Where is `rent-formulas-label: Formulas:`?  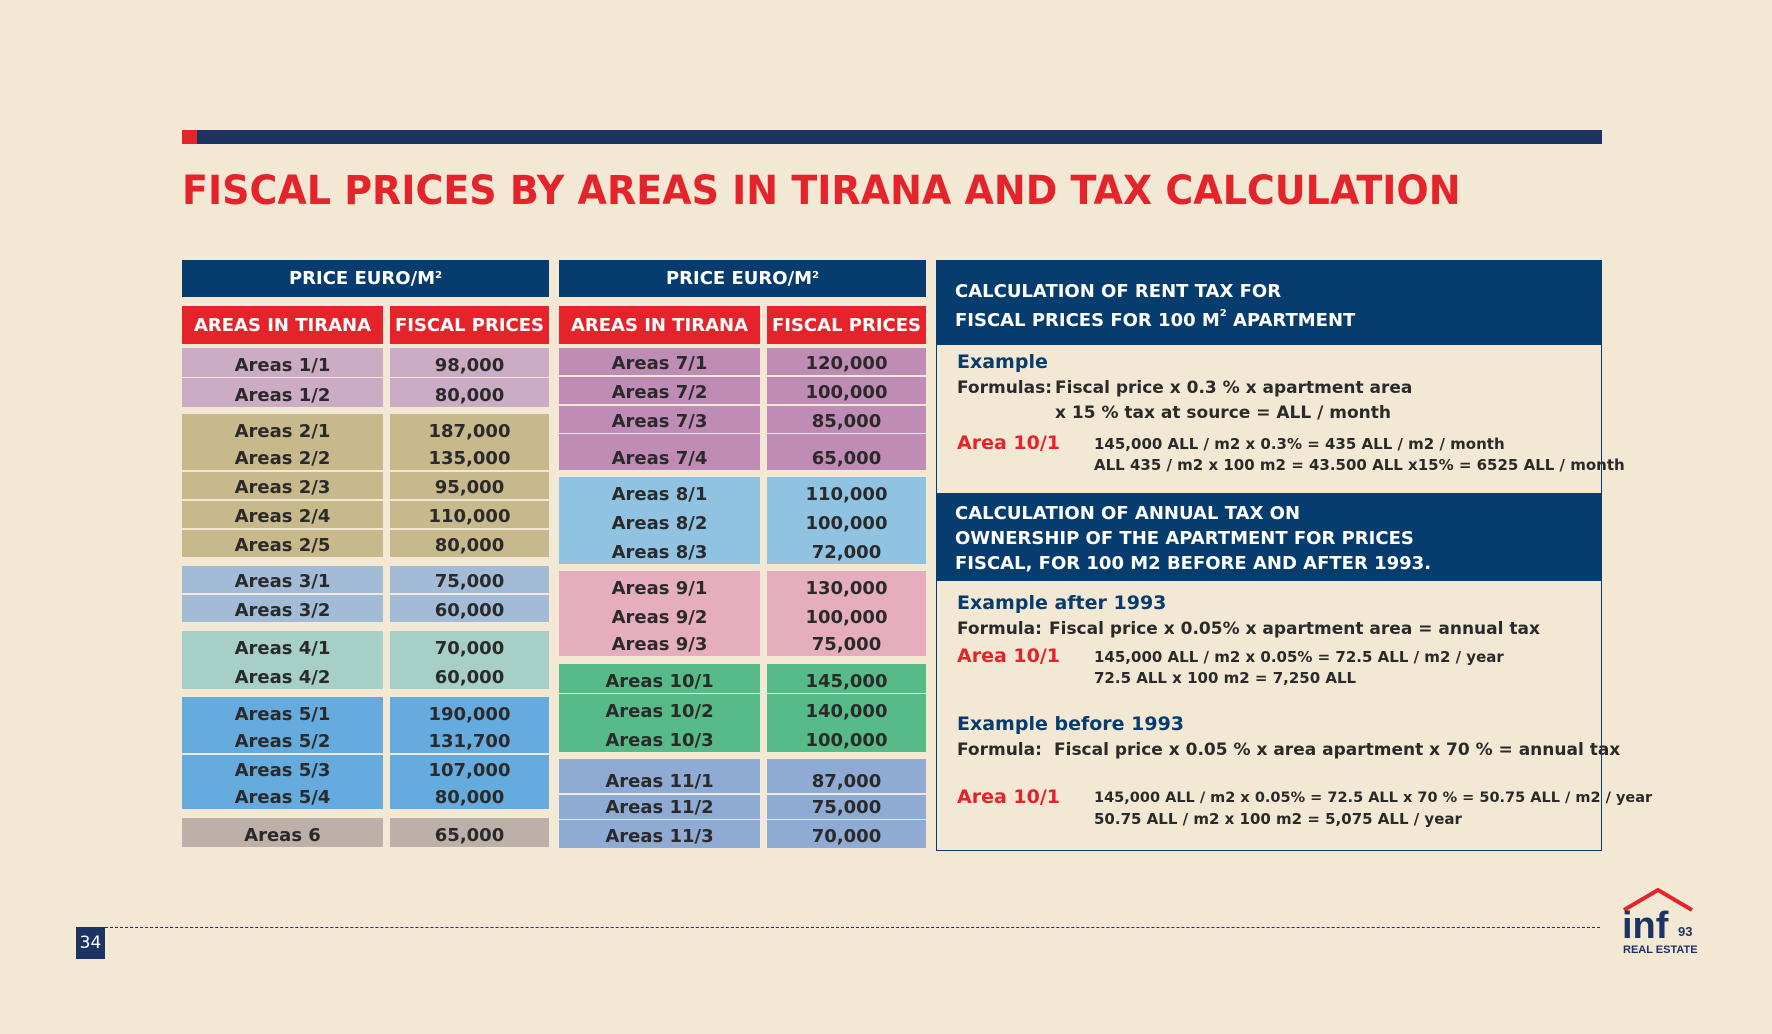 rent-formulas-label: Formulas: is located at coordinates (1005, 388).